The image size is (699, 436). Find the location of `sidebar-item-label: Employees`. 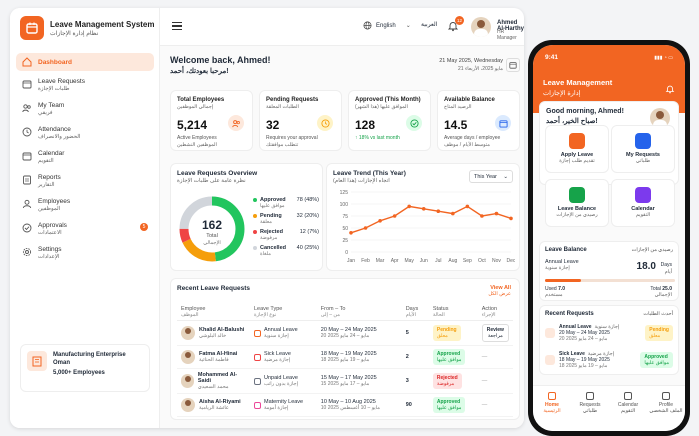

sidebar-item-label: Employees is located at coordinates (54, 201).